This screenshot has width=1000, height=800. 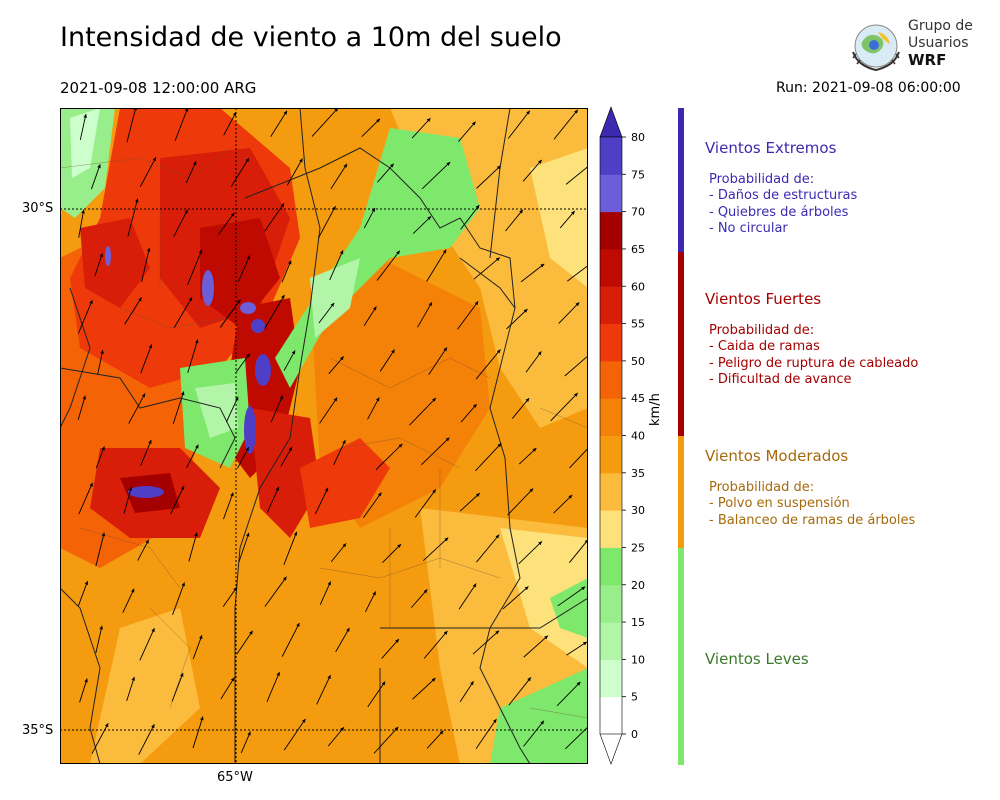 What do you see at coordinates (764, 347) in the screenshot?
I see `category-detail-line: - Caida de ramas` at bounding box center [764, 347].